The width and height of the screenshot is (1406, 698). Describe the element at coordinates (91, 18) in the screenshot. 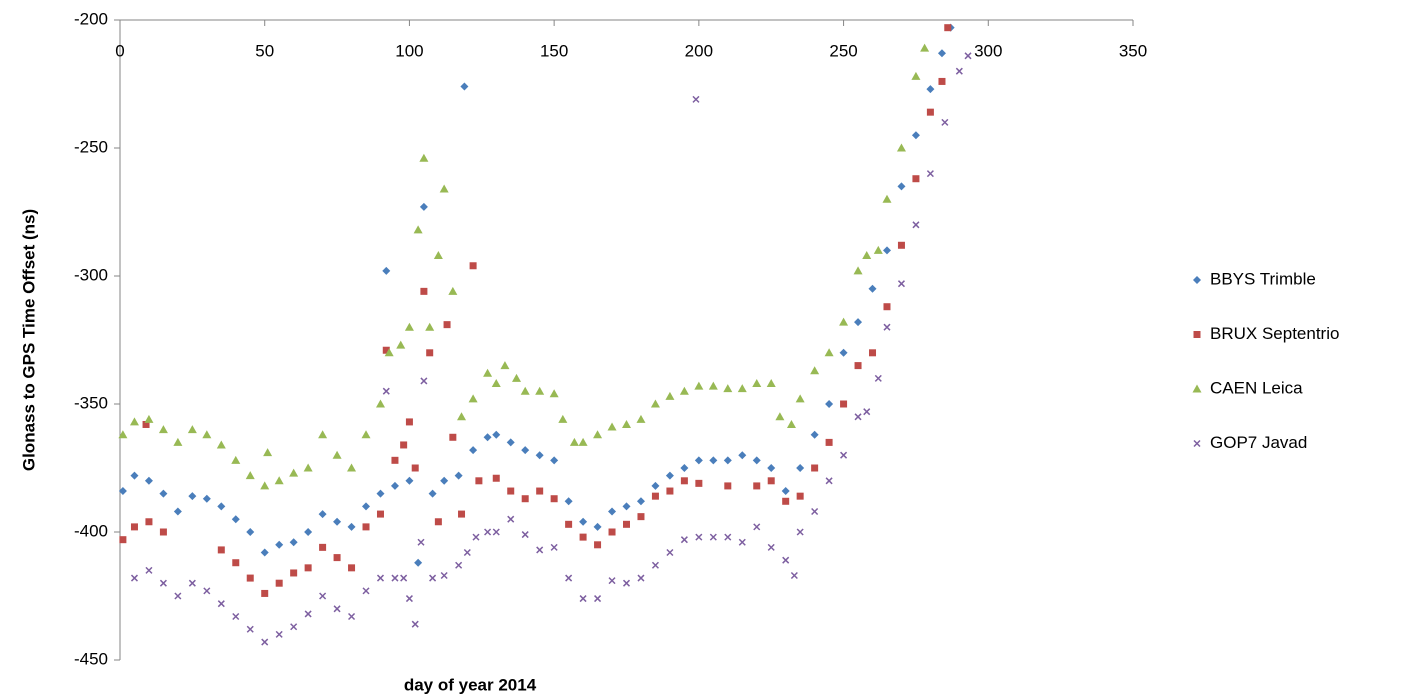

I see `y-tick-label: -200` at that location.